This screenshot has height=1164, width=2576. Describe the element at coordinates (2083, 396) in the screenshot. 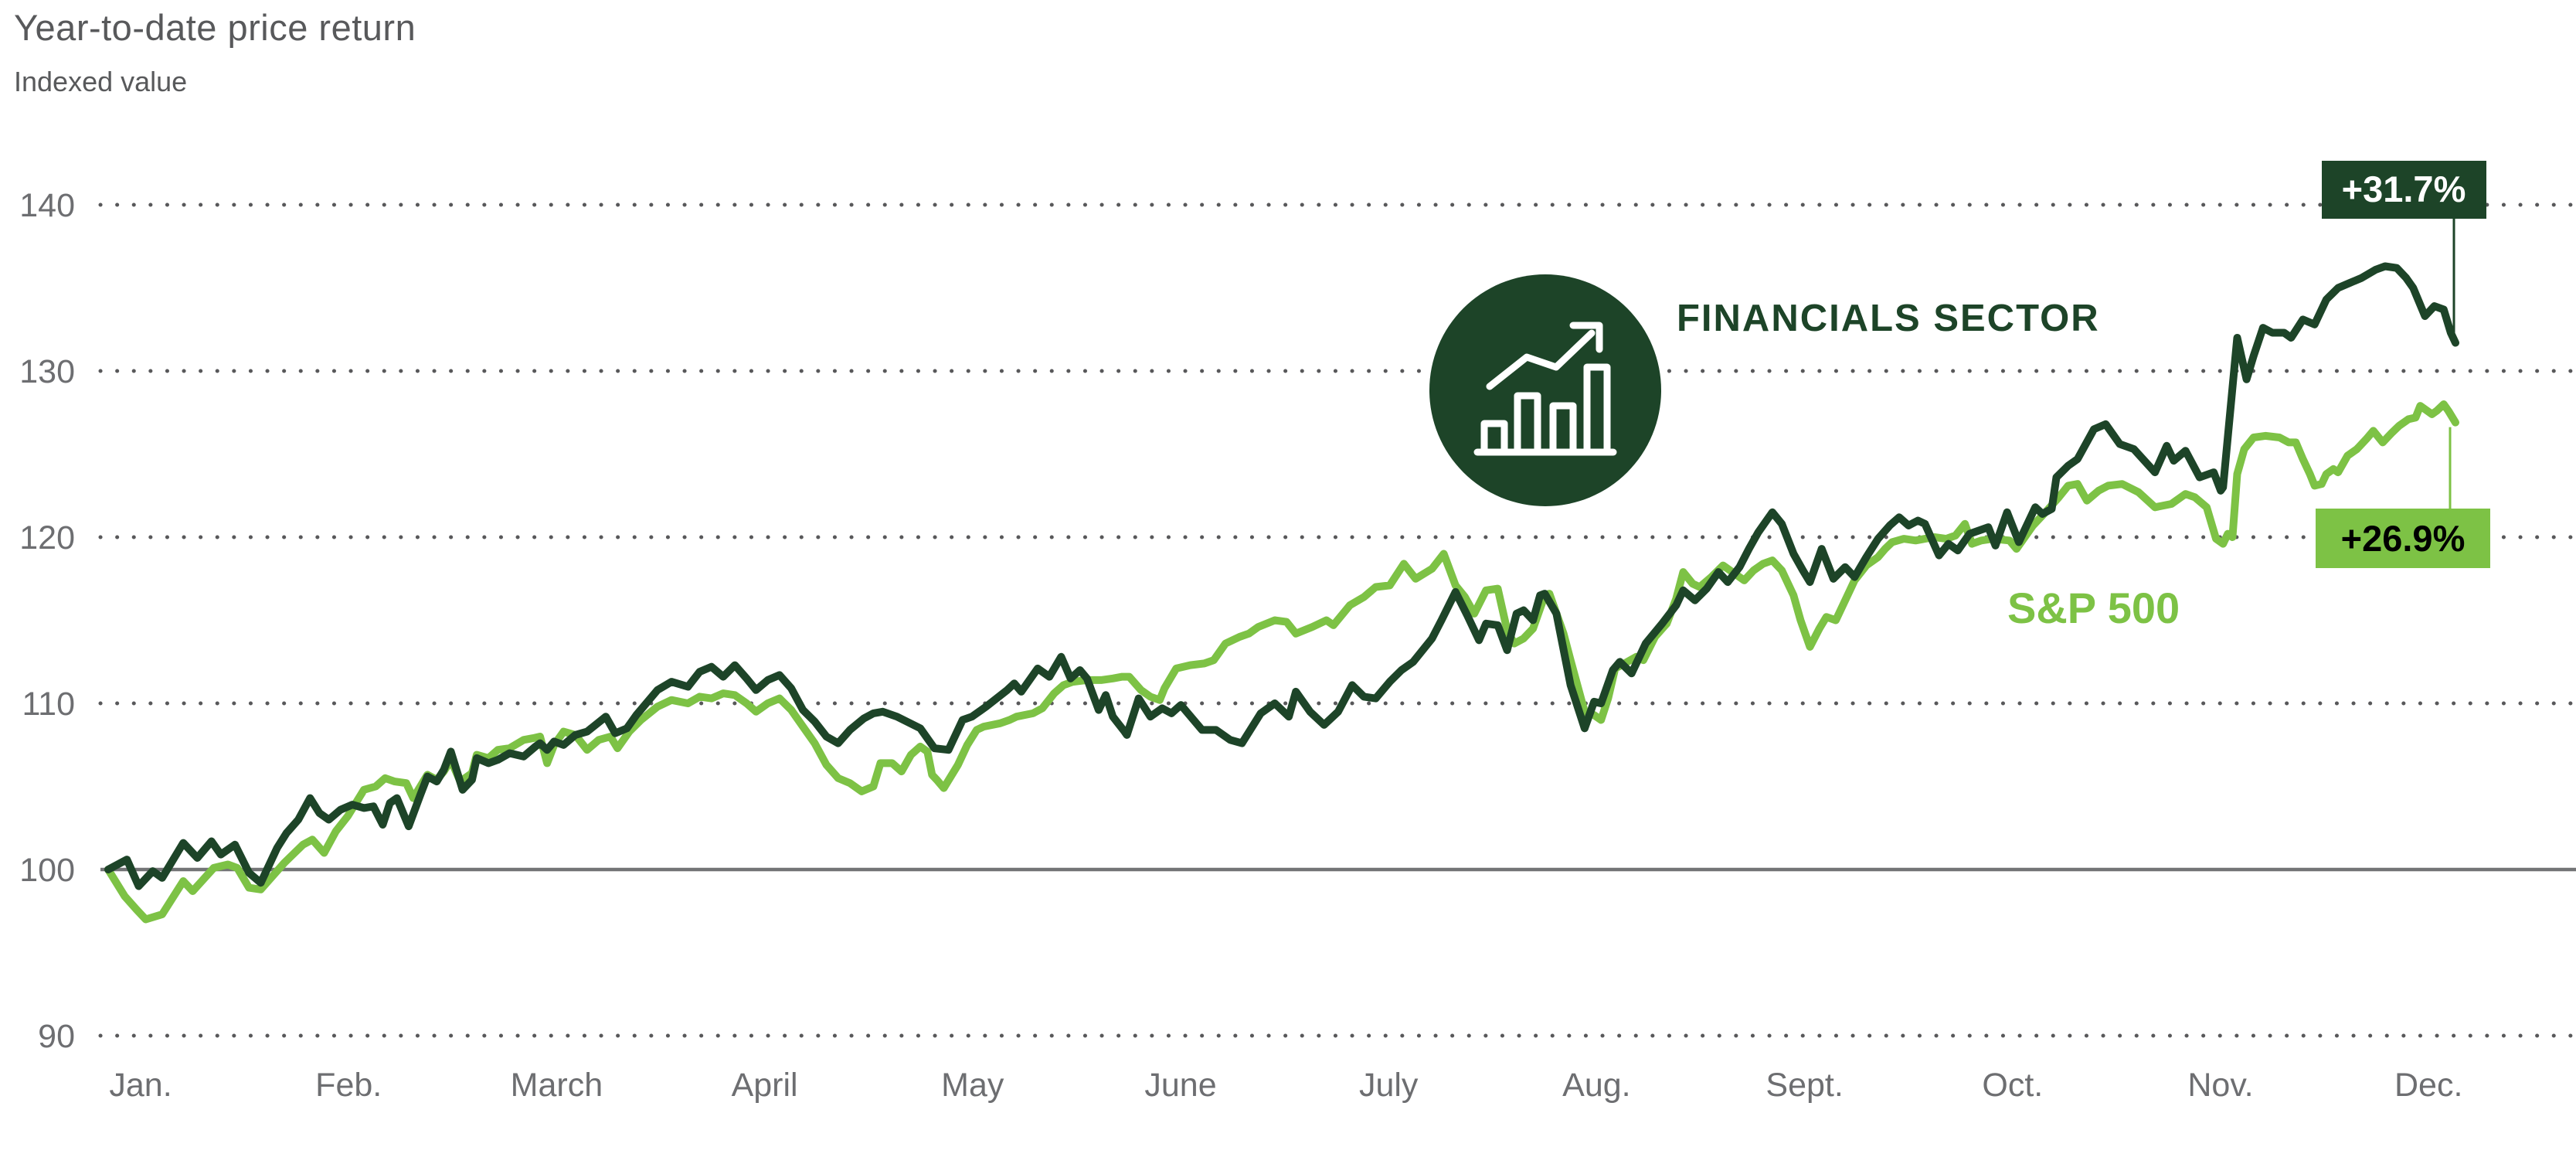

I see `annotations: FINANCIALS SECTOR S&P 500 +31.7% +26.9%` at that location.